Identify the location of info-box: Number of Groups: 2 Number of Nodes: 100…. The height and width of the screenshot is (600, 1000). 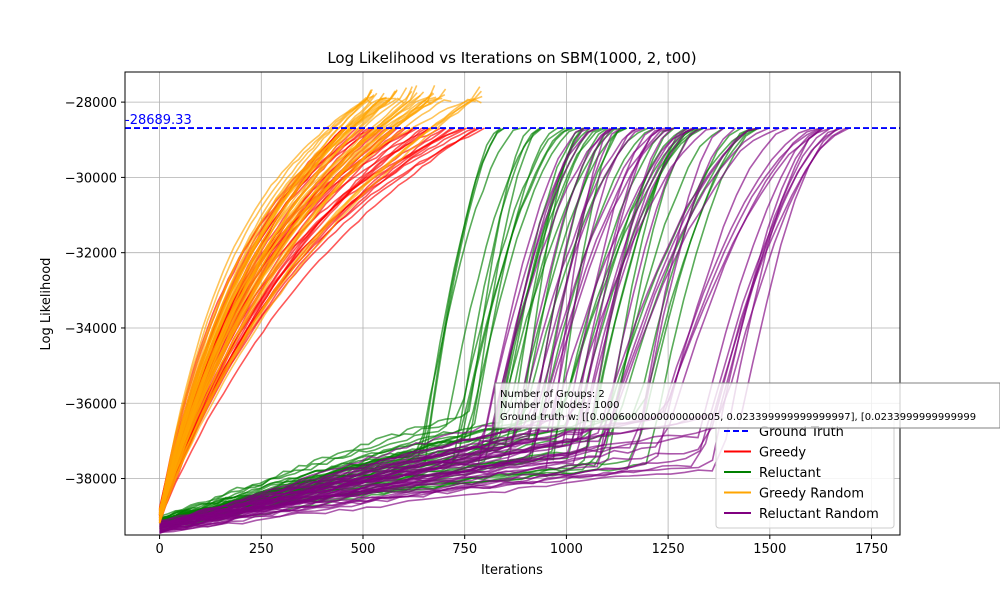
(747, 405).